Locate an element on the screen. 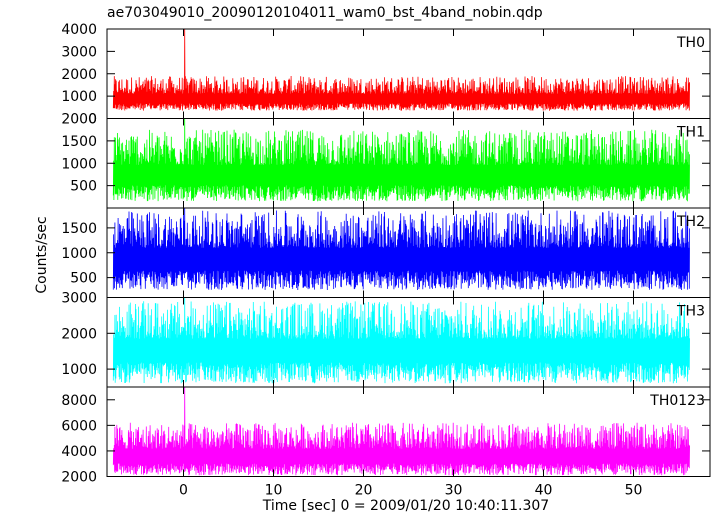 Image resolution: width=717 pixels, height=516 pixels. x-tick-label: 30 is located at coordinates (454, 491).